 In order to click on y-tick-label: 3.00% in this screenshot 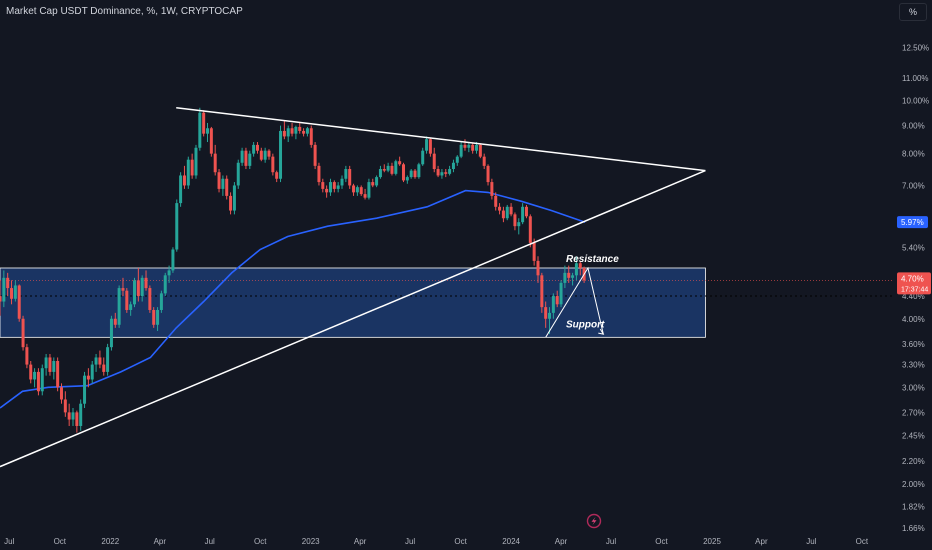, I will do `click(913, 387)`.